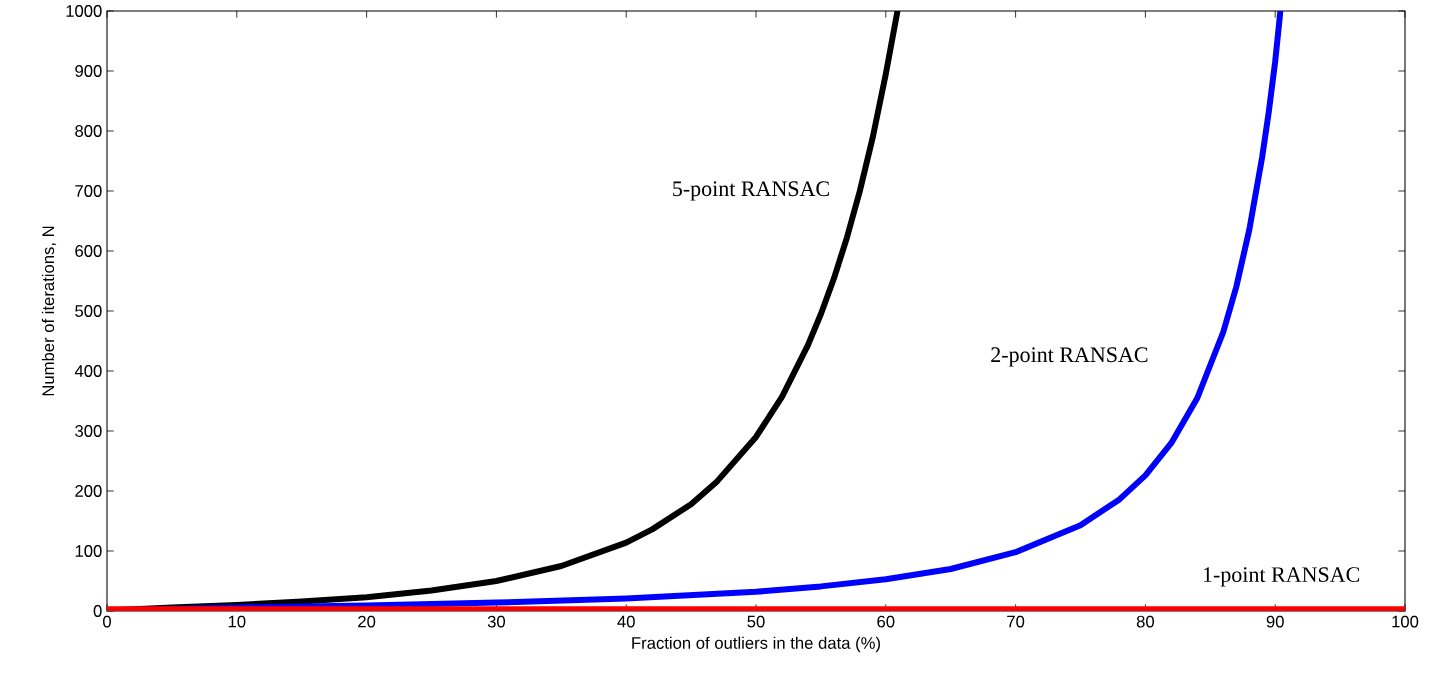  Describe the element at coordinates (88, 371) in the screenshot. I see `y-tick-label: 400` at that location.